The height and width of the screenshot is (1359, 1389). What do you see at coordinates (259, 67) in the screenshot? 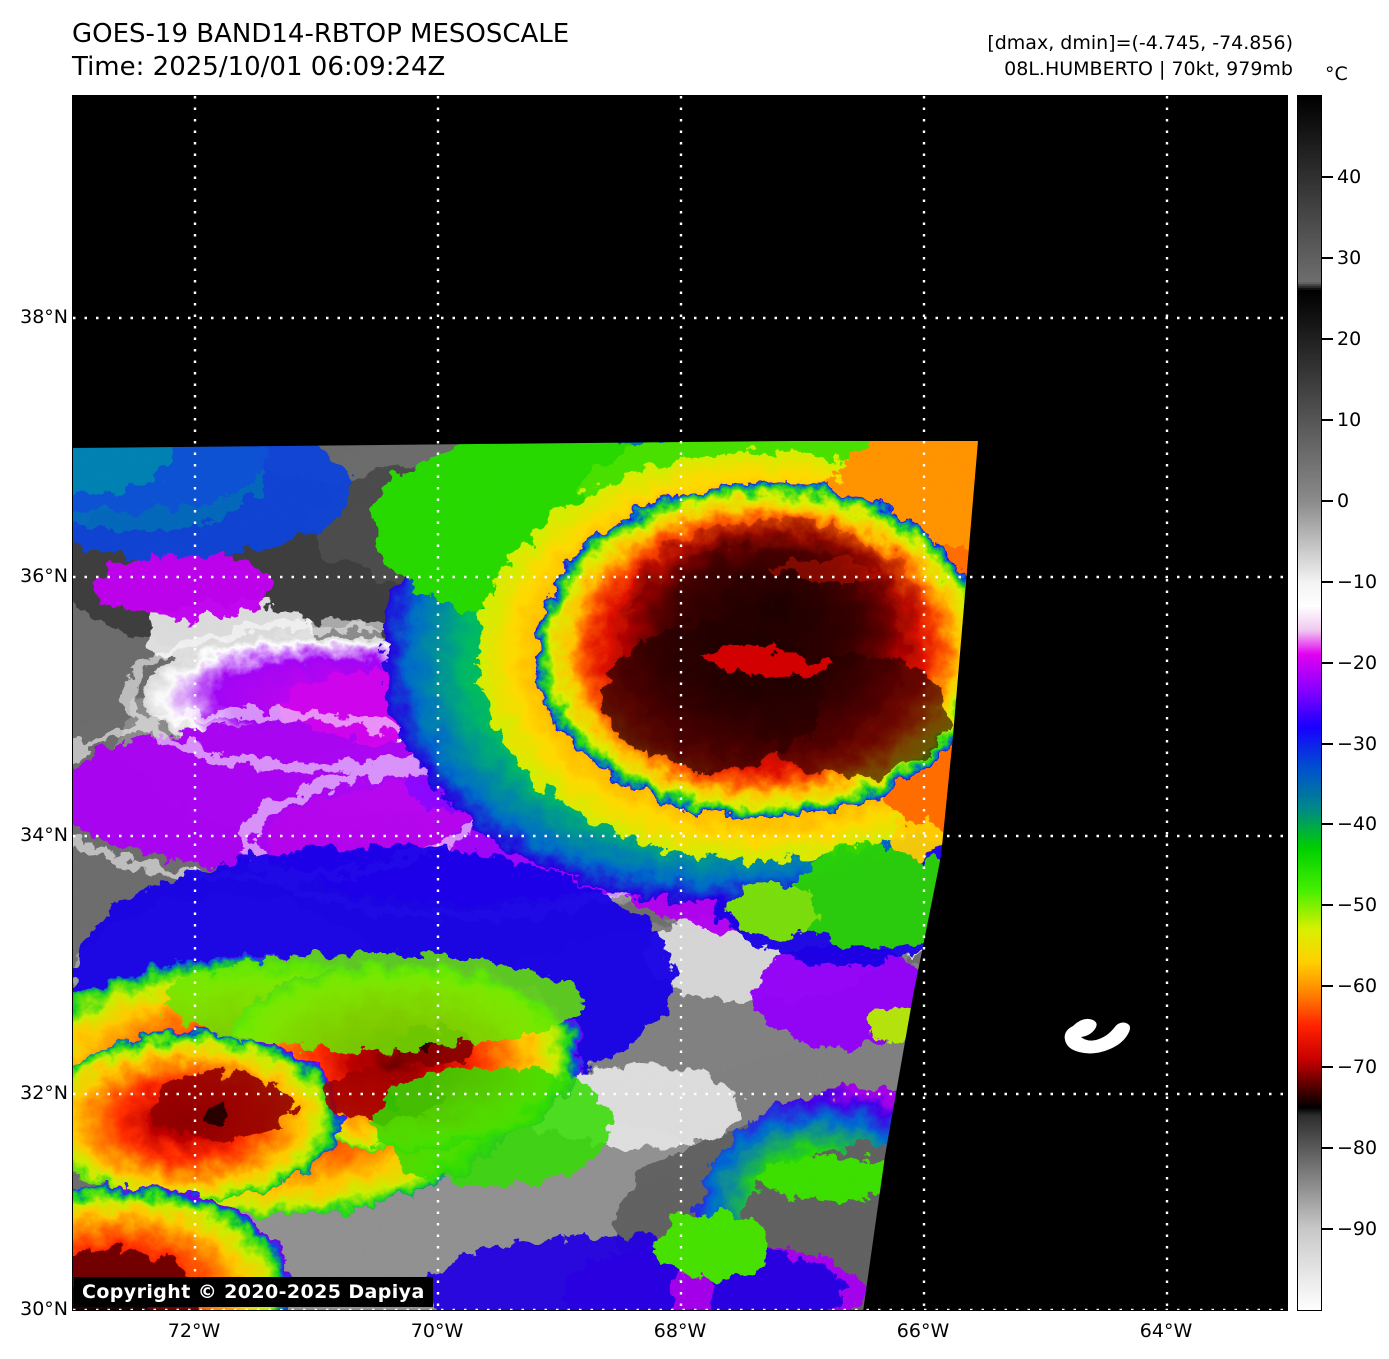
I see `timestamp-label: Time: 2025/10/01 06:09:24Z` at bounding box center [259, 67].